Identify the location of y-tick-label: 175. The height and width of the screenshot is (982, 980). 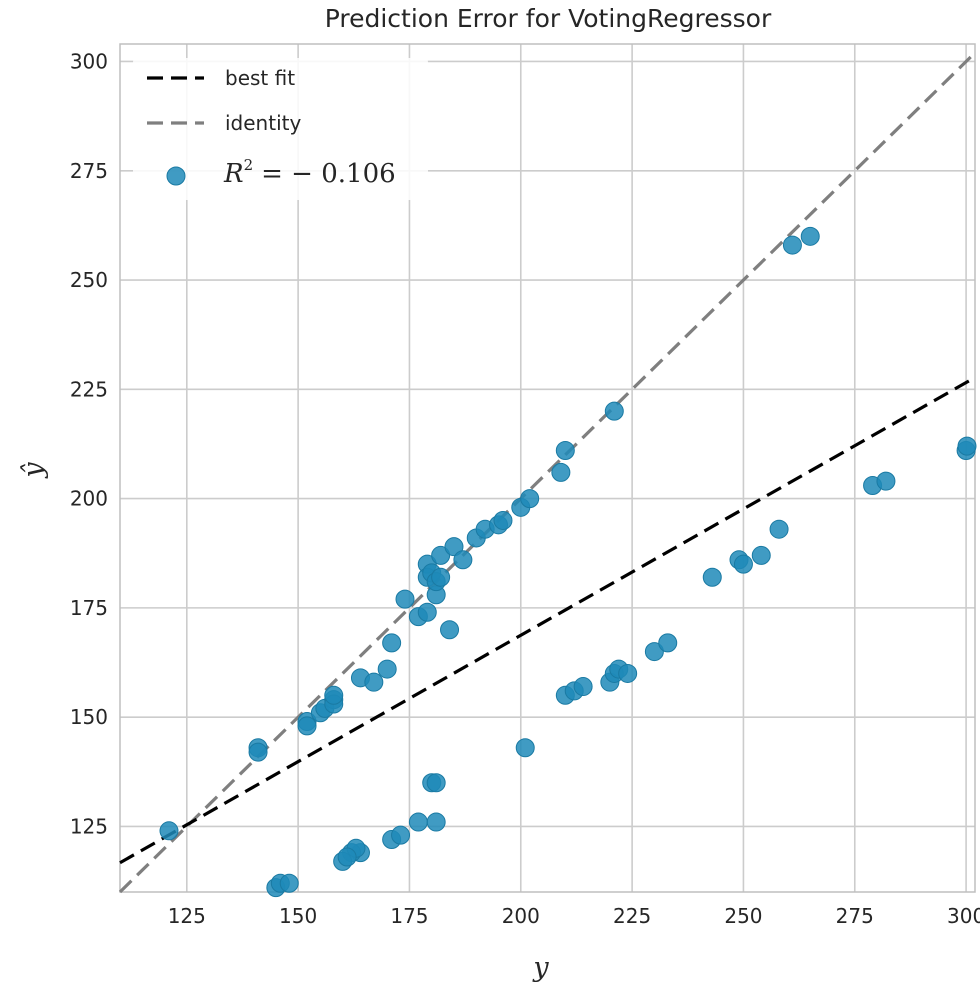
(89, 608).